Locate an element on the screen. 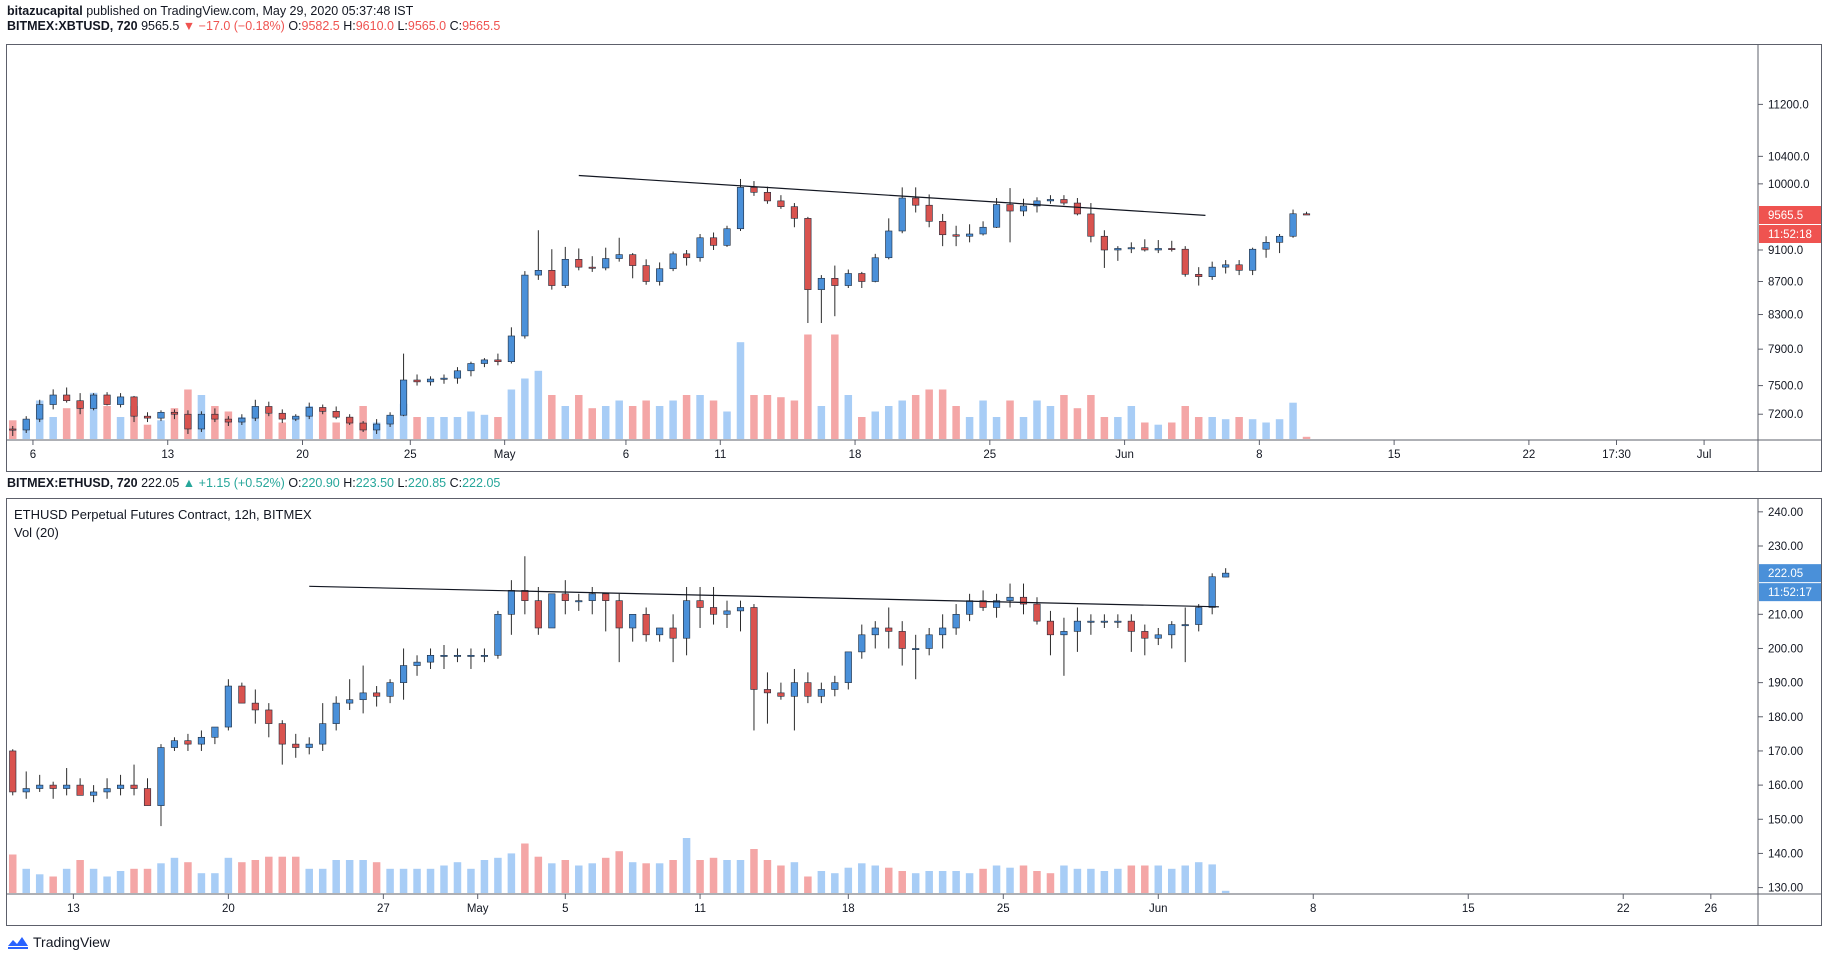 Image resolution: width=1828 pixels, height=962 pixels. eth-open-label: O: is located at coordinates (295, 483).